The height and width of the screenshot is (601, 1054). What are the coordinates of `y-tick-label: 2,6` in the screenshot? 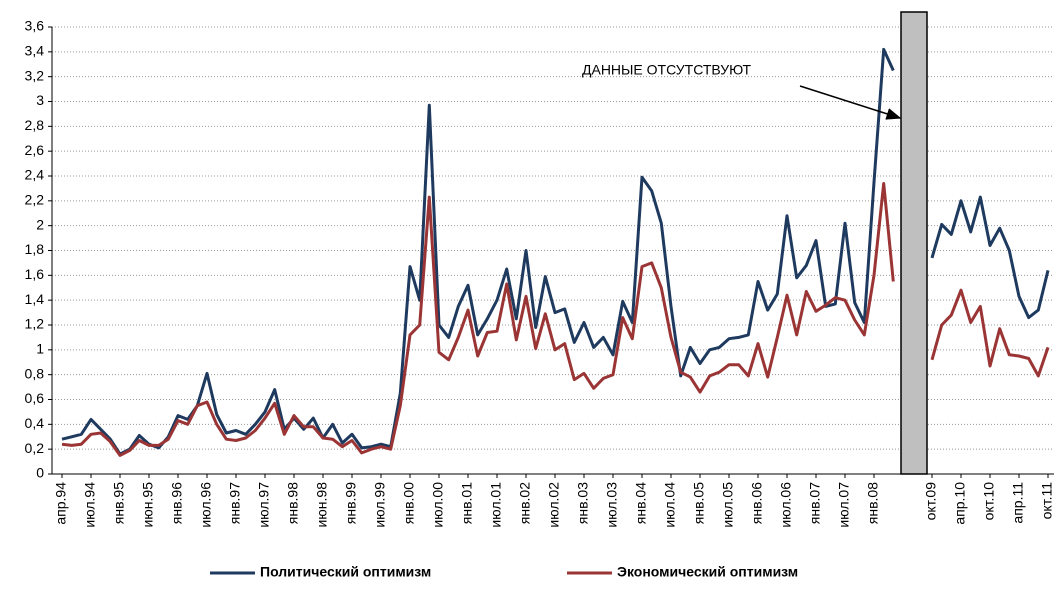 It's located at (35, 150).